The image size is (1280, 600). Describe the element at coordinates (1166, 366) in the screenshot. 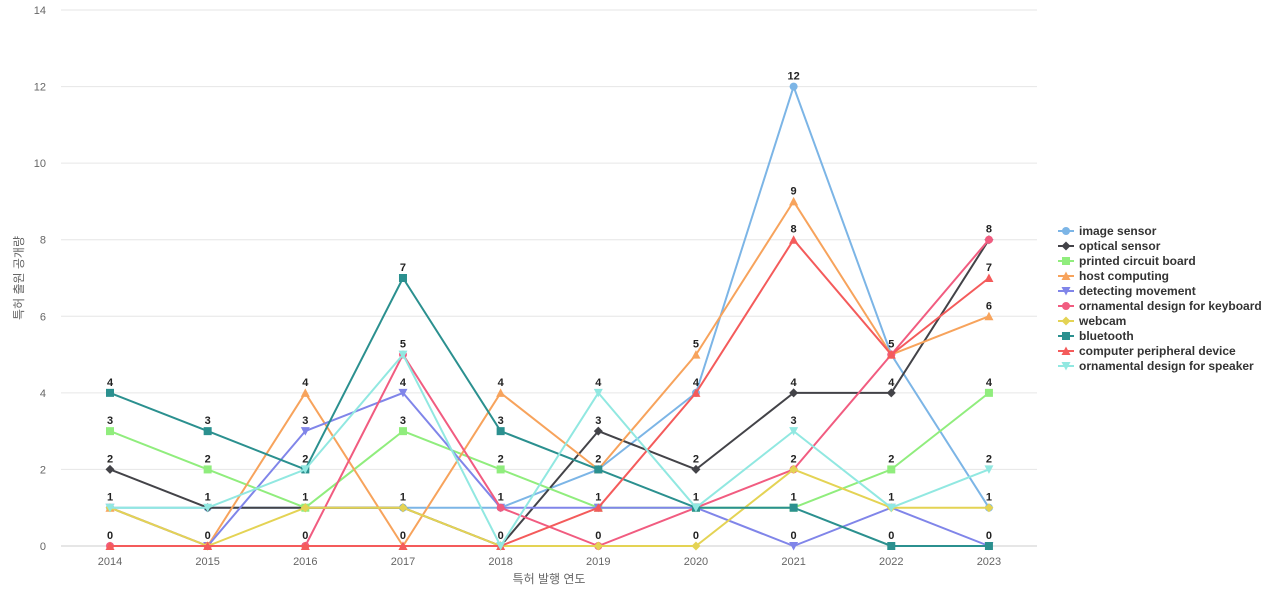

I see `legend-label: ornamental design for speaker` at that location.